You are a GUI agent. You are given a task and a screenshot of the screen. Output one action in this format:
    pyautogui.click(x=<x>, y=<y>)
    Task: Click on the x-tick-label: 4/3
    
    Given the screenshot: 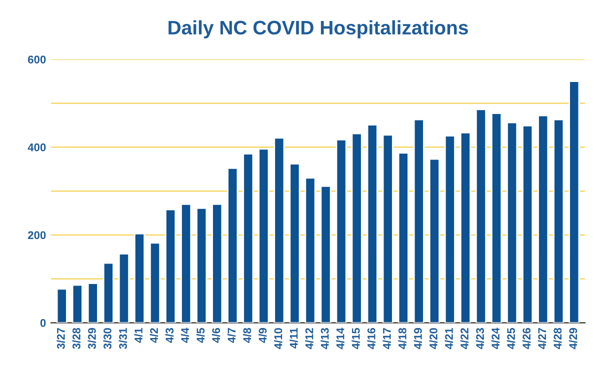 What is the action you would take?
    pyautogui.click(x=169, y=335)
    